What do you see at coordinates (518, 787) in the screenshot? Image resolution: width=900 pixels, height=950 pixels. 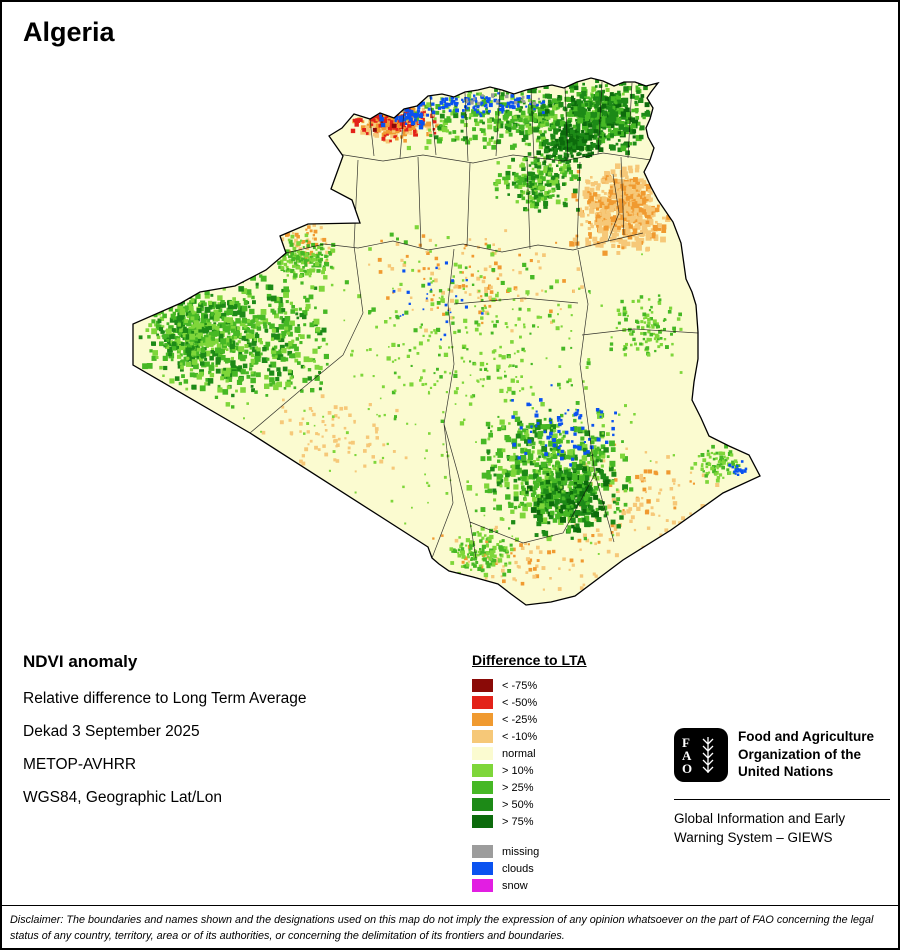 I see `legend-label: > 25%` at bounding box center [518, 787].